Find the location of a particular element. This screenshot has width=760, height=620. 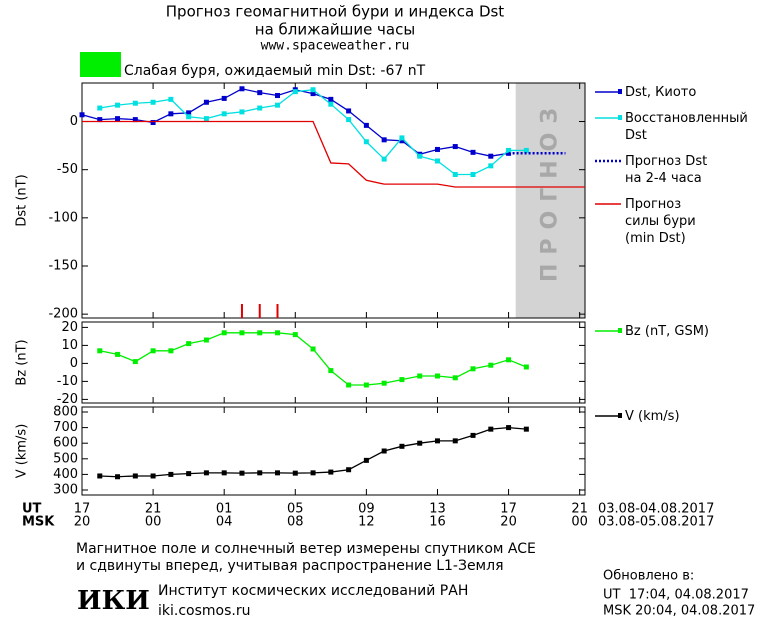

y-tick-label: -200 is located at coordinates (63, 314).